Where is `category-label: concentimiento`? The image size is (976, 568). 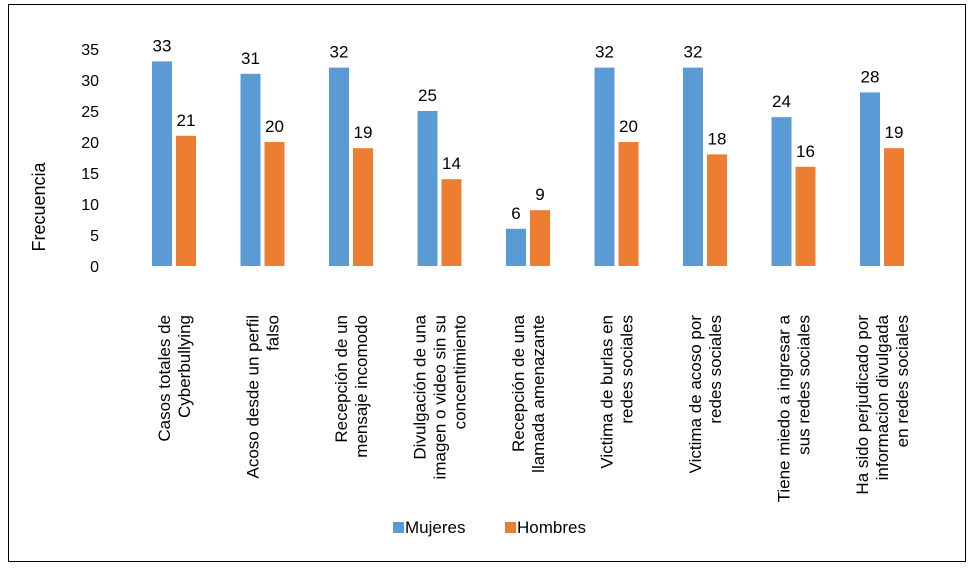
category-label: concentimiento is located at coordinates (460, 372).